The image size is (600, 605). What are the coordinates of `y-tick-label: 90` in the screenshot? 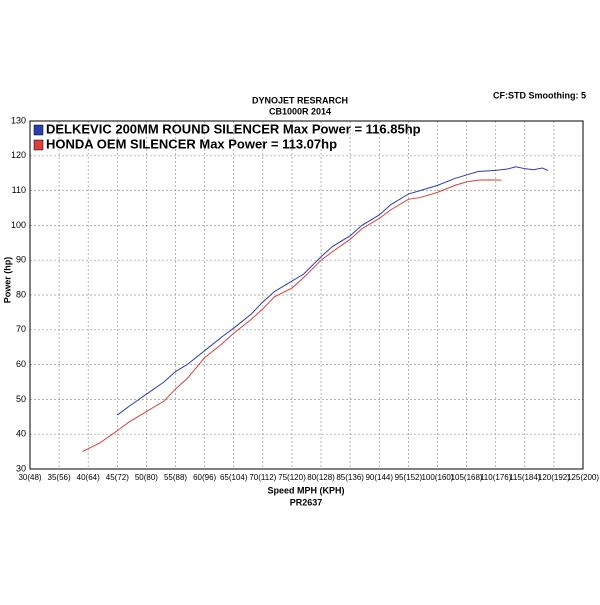 It's located at (21, 260).